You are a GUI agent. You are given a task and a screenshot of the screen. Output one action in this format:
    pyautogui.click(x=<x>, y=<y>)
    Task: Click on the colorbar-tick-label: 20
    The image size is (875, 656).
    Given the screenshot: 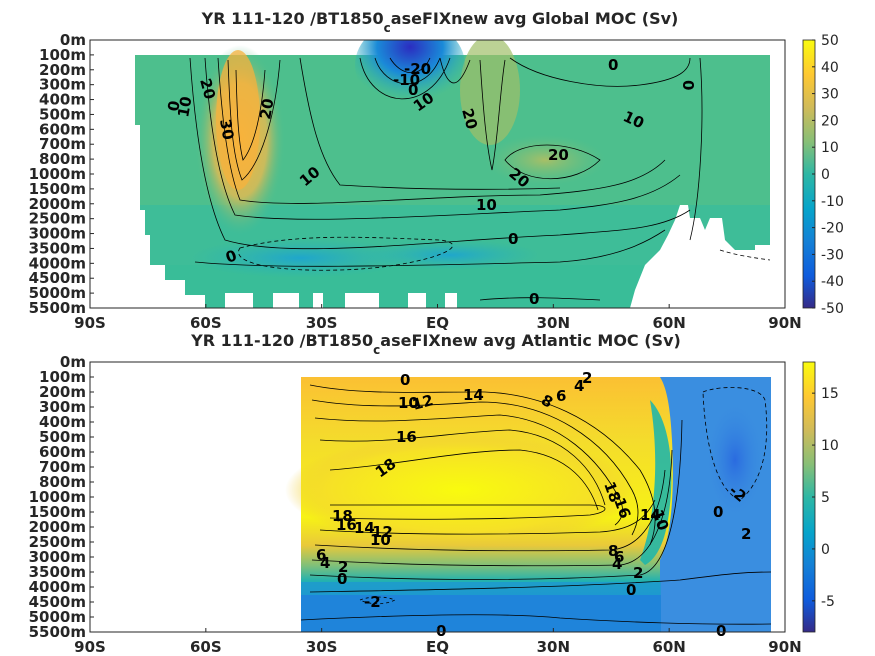 What is the action you would take?
    pyautogui.click(x=830, y=121)
    